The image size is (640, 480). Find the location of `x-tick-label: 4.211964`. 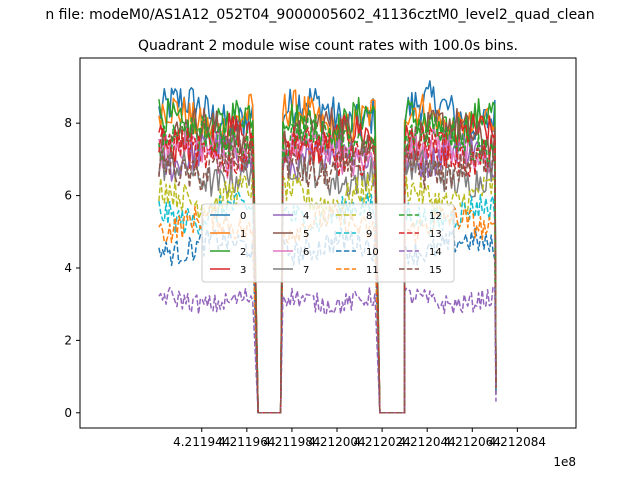

x-tick-label: 4.211964 is located at coordinates (246, 442).